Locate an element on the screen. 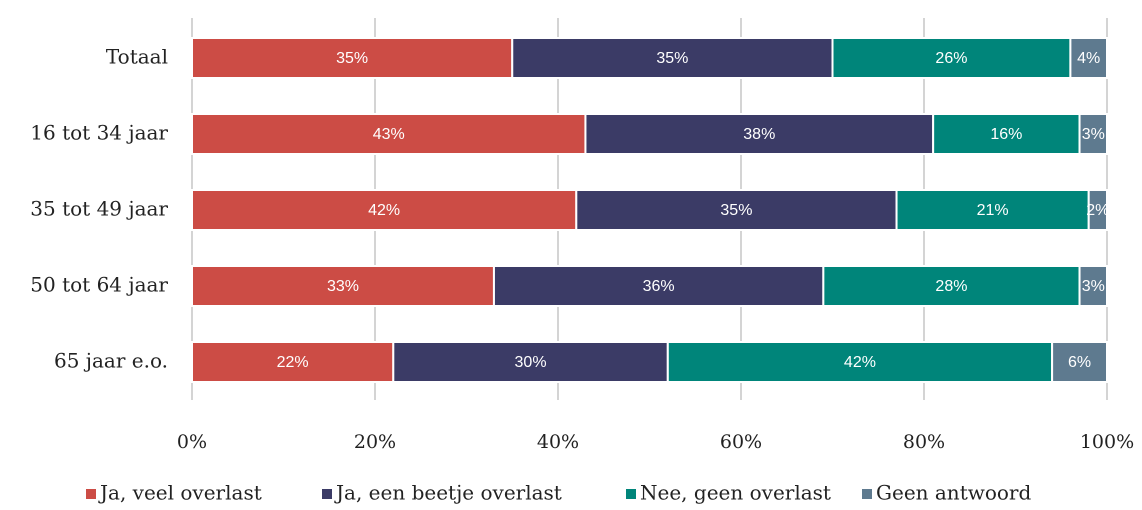 The width and height of the screenshot is (1142, 510). data-label: 43% is located at coordinates (389, 134).